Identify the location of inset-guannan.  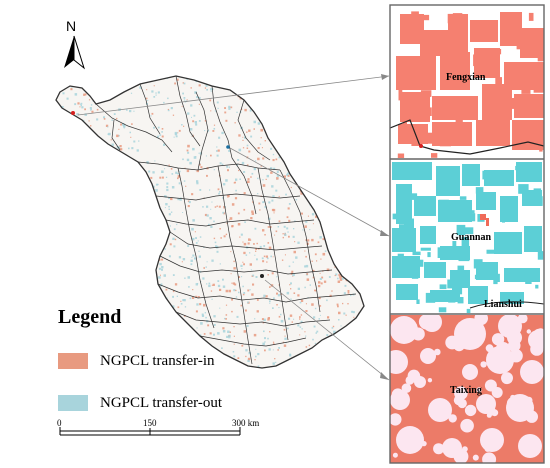
(467, 236).